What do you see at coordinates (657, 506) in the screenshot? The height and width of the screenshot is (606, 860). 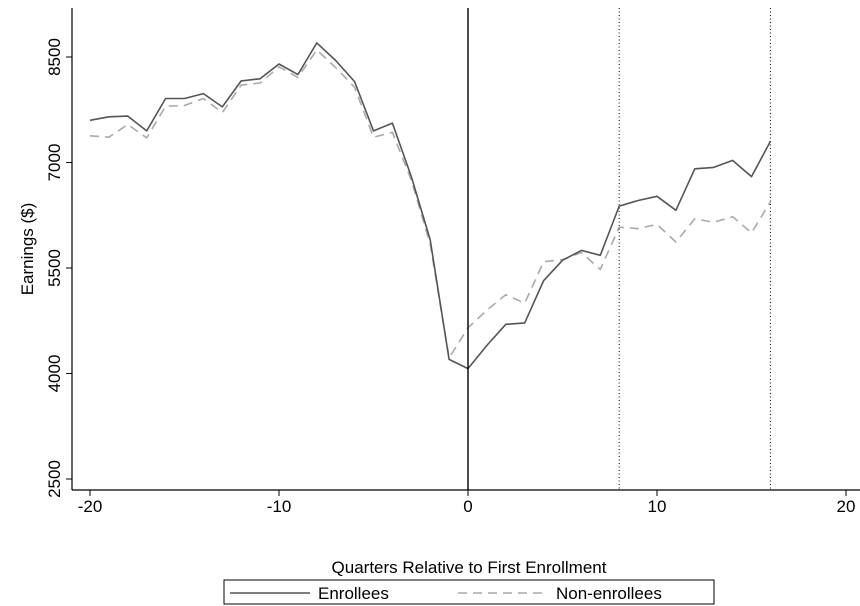 I see `x-tick-label: 10` at bounding box center [657, 506].